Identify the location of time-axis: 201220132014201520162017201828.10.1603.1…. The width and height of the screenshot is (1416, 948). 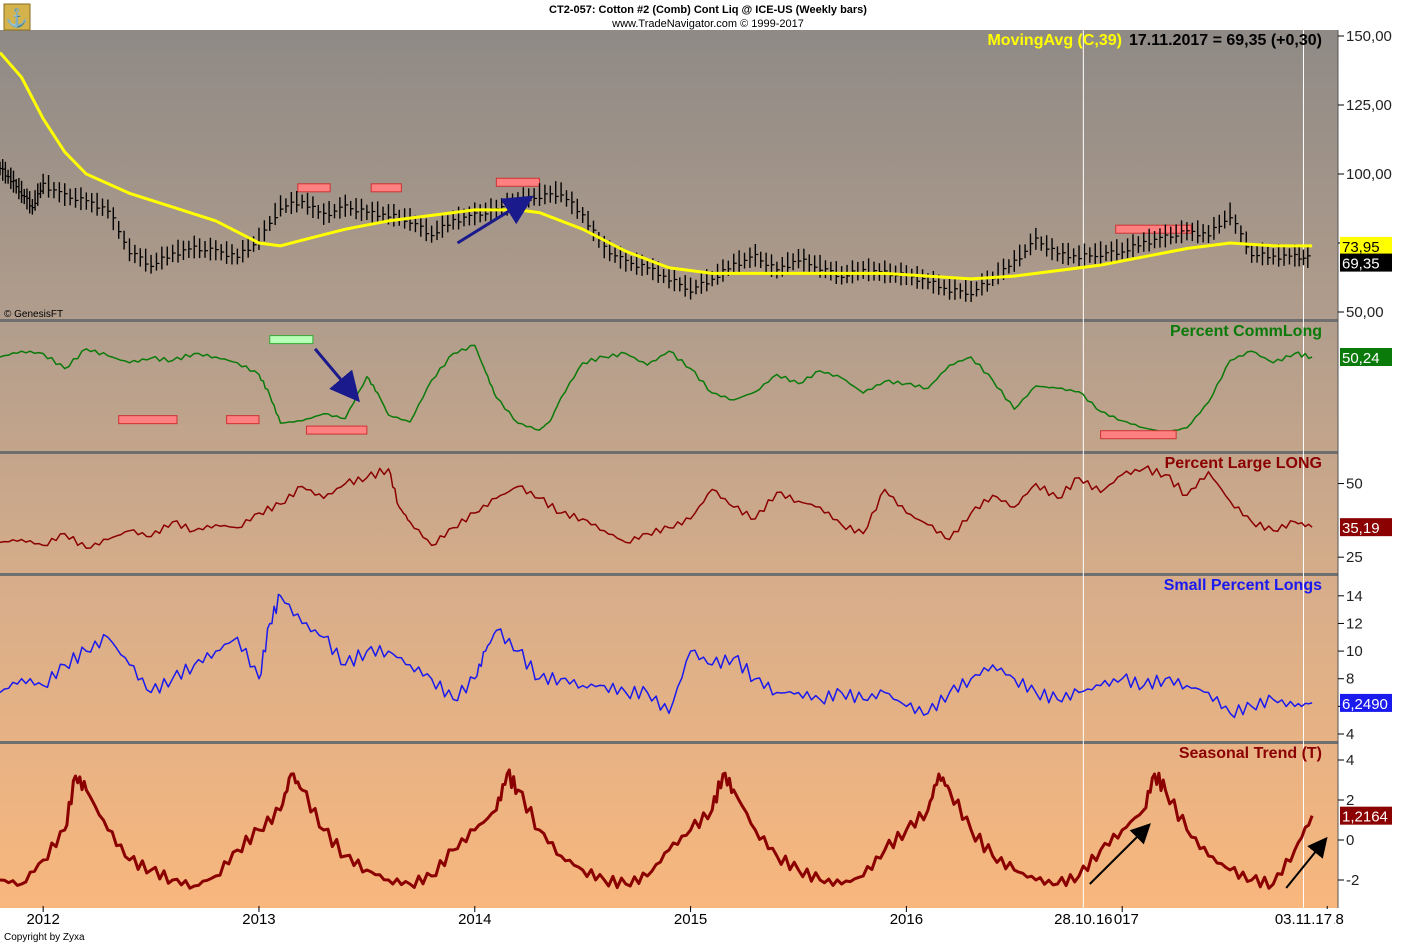
(685, 917).